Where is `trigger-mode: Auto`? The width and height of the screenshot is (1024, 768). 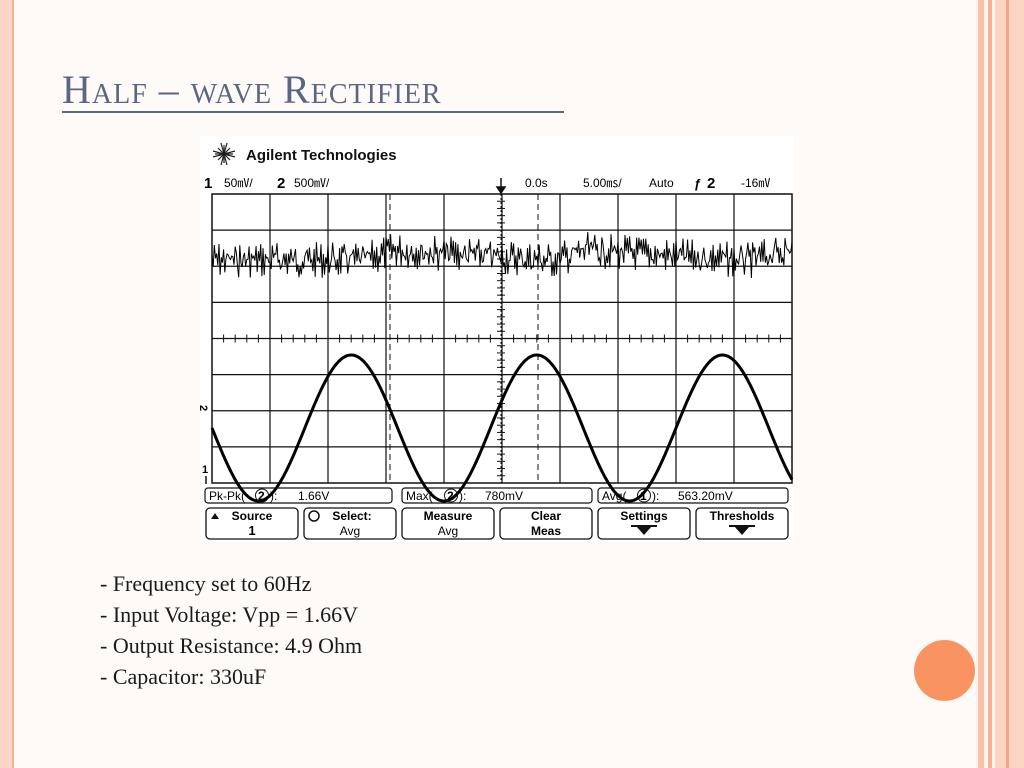
trigger-mode: Auto is located at coordinates (661, 183).